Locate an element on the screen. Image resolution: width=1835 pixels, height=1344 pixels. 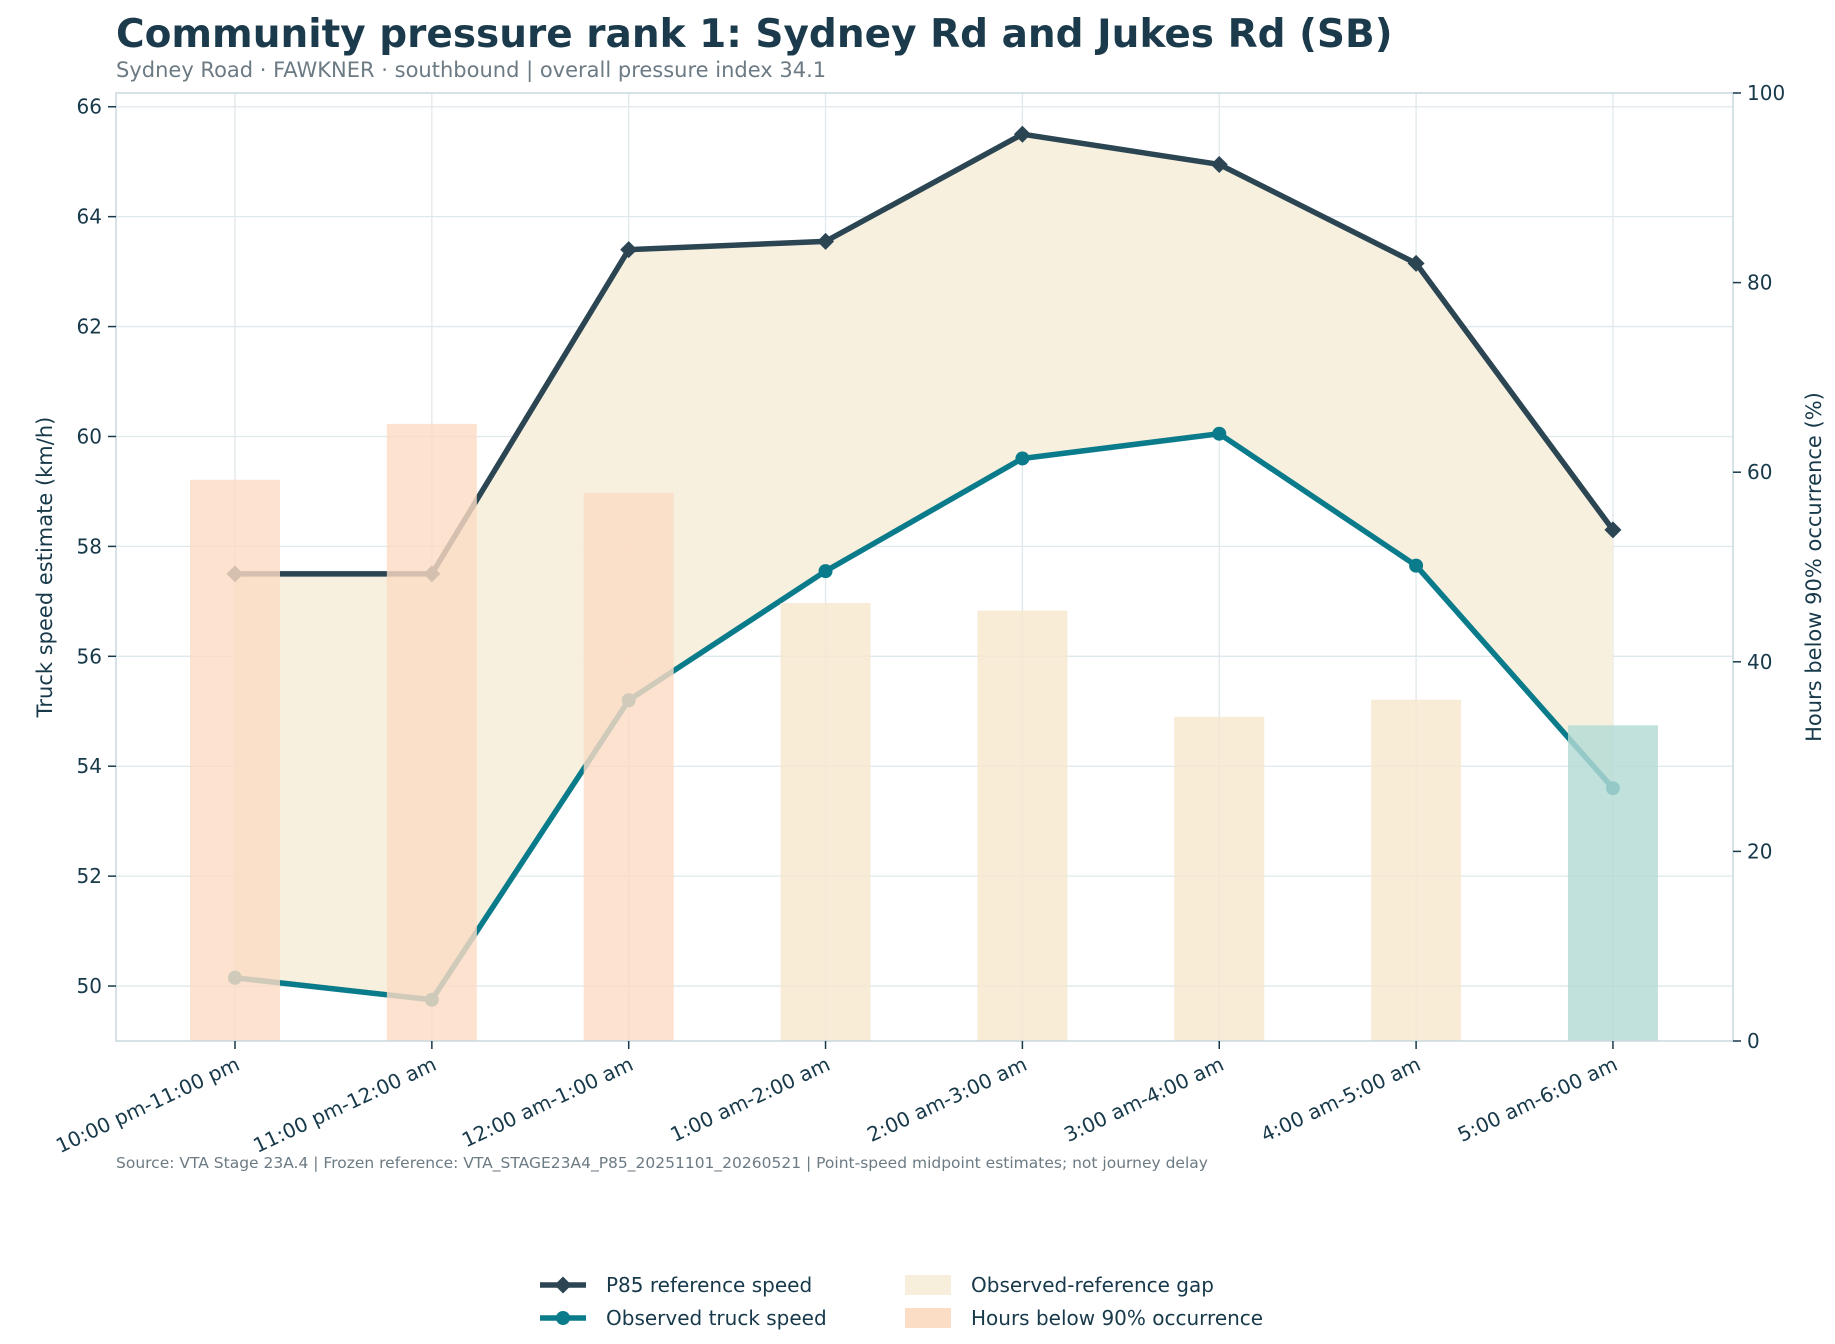
y2-tick-label: 100 is located at coordinates (1766, 93).